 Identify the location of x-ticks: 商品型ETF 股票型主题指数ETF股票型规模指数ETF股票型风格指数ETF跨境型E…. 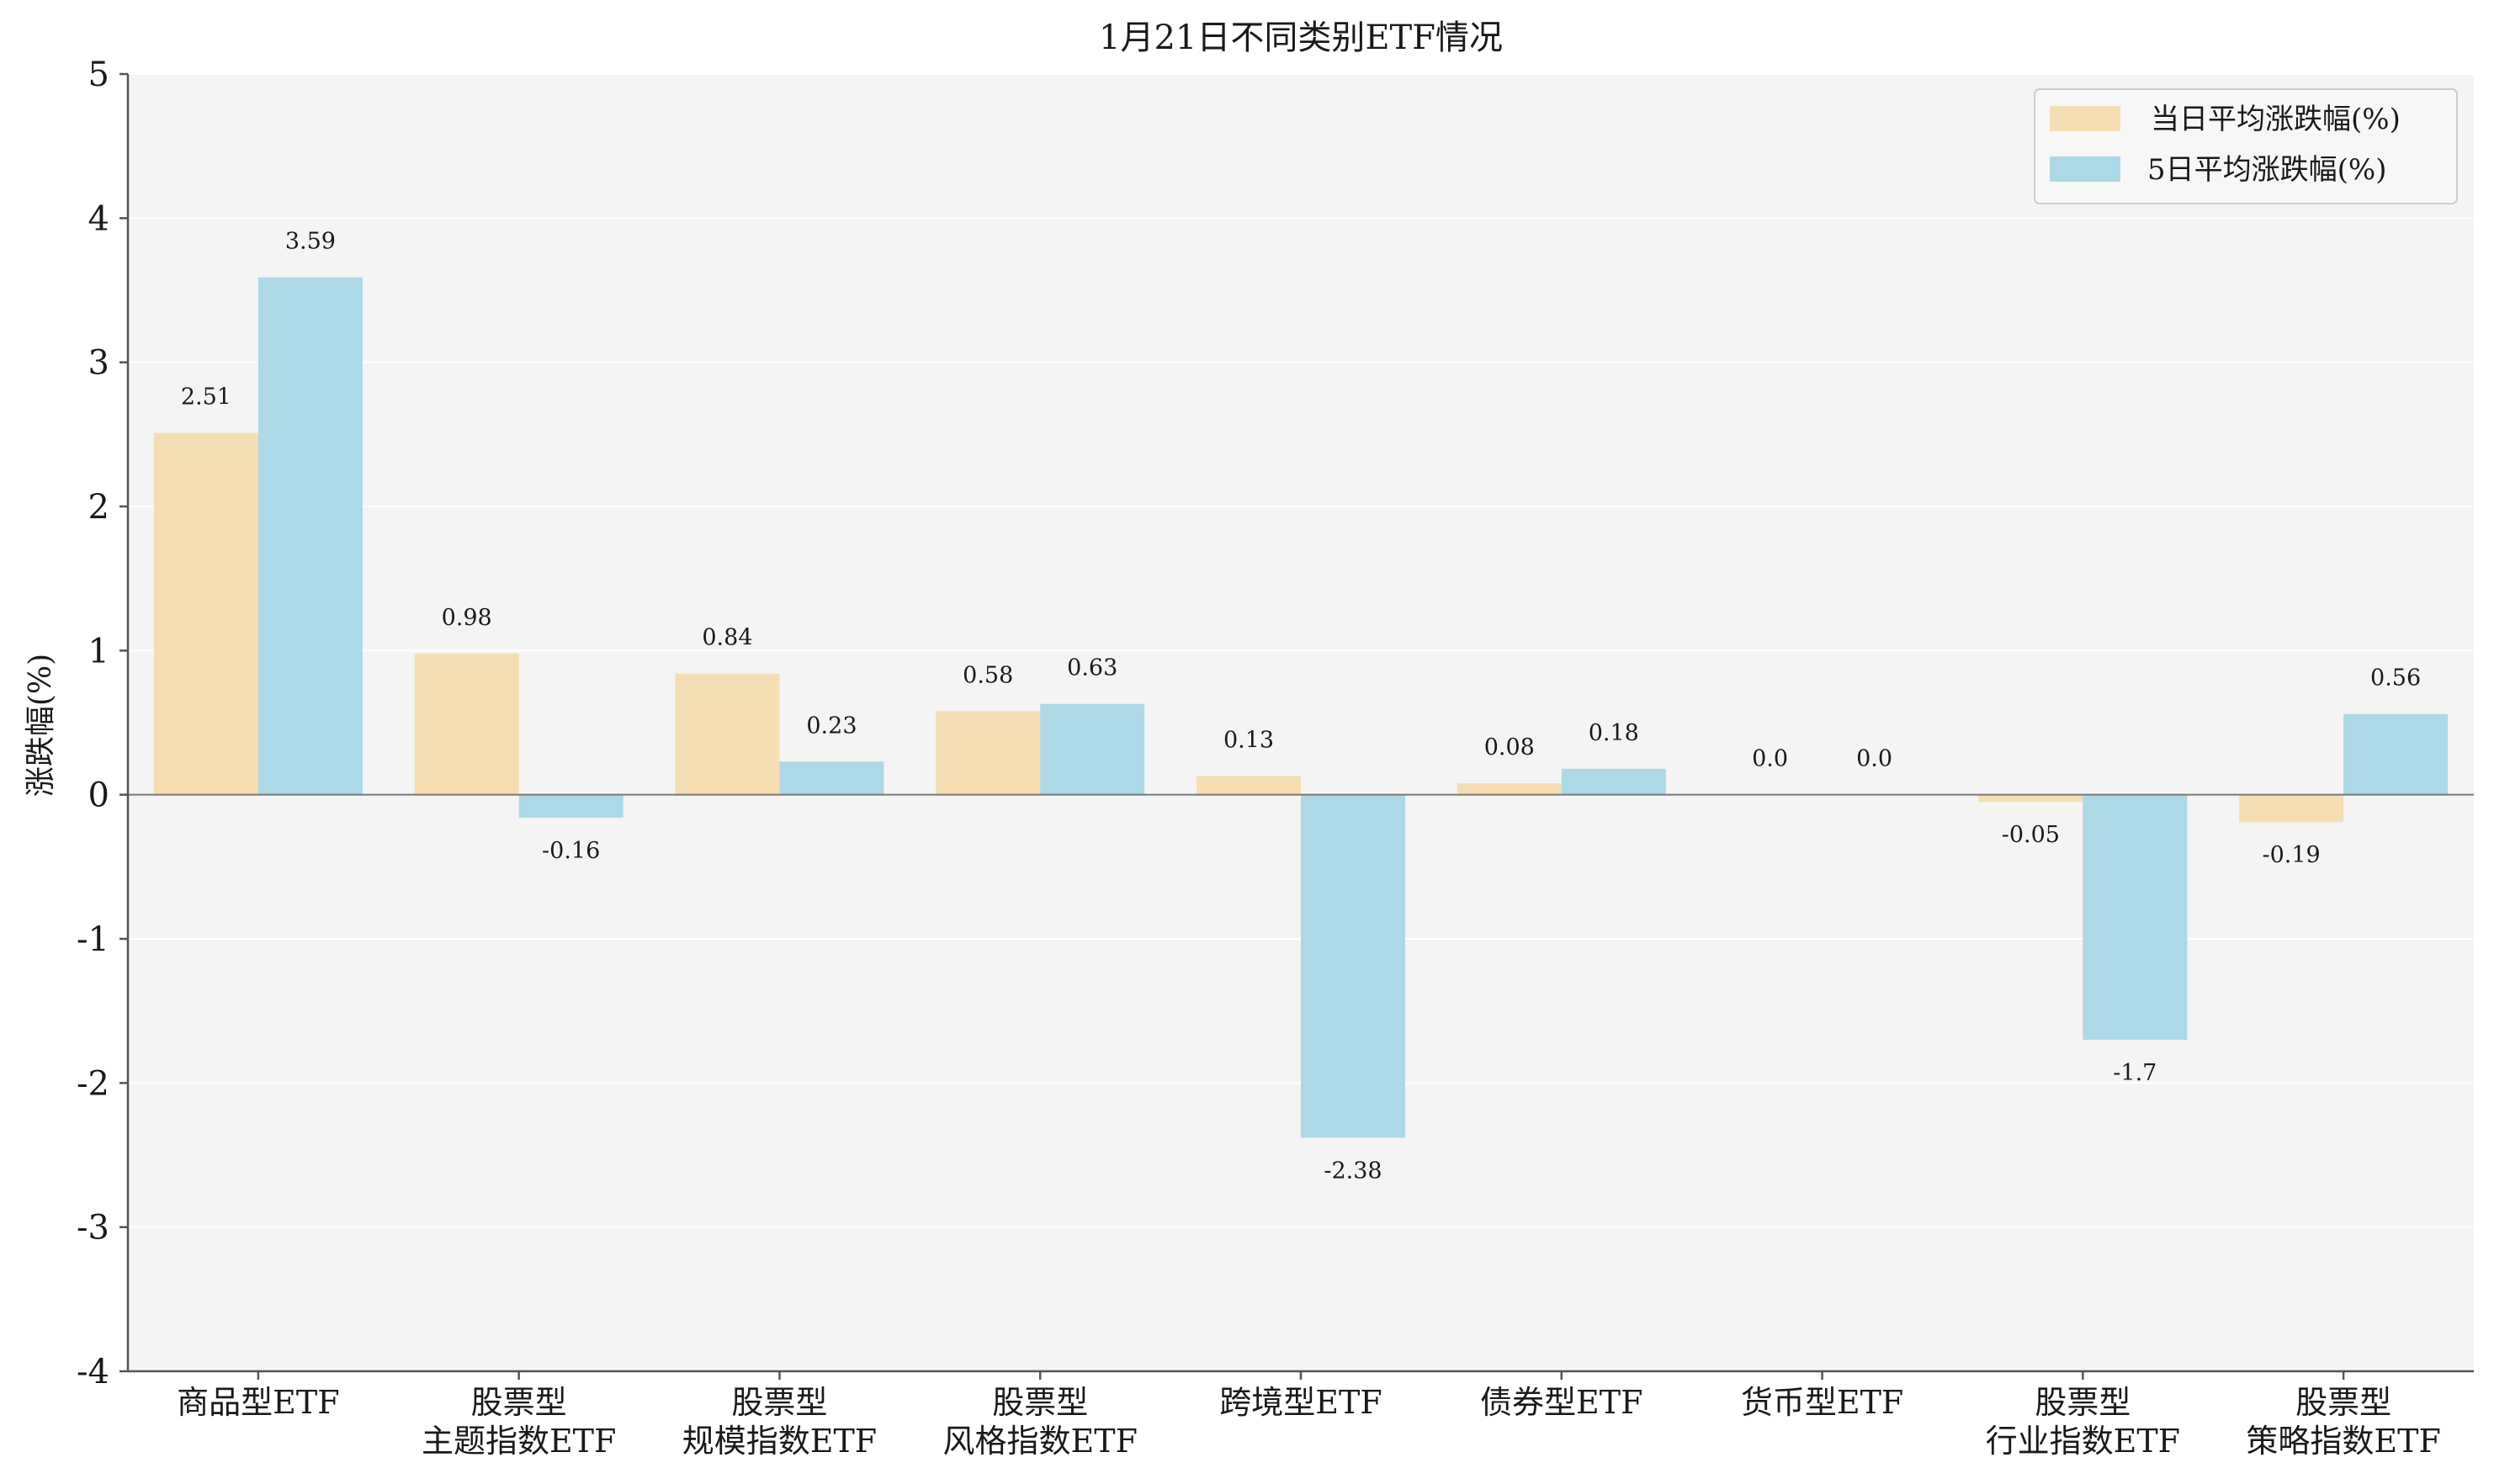
(1309, 1415).